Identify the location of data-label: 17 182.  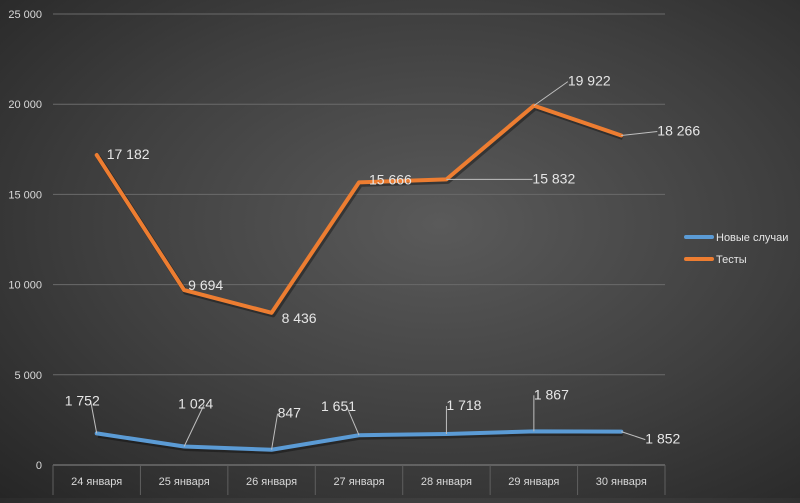
(128, 154).